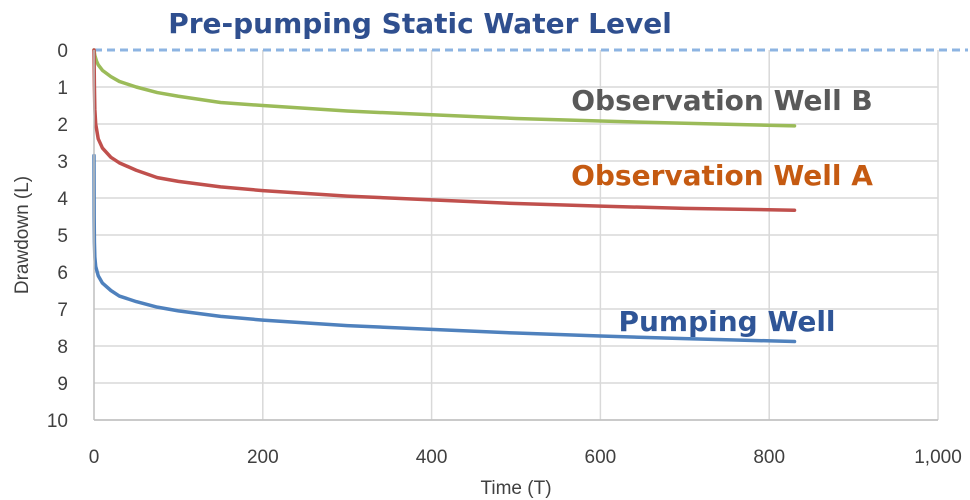  What do you see at coordinates (22, 235) in the screenshot?
I see `y-axis-title: Drawdown (L)` at bounding box center [22, 235].